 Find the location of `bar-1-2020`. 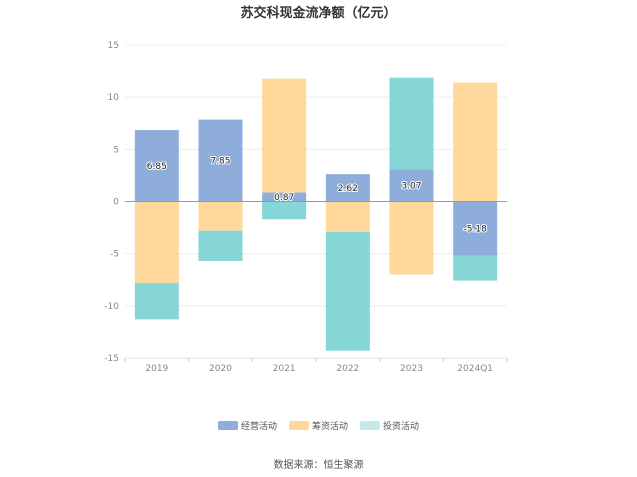

bar-1-2020 is located at coordinates (220, 216).